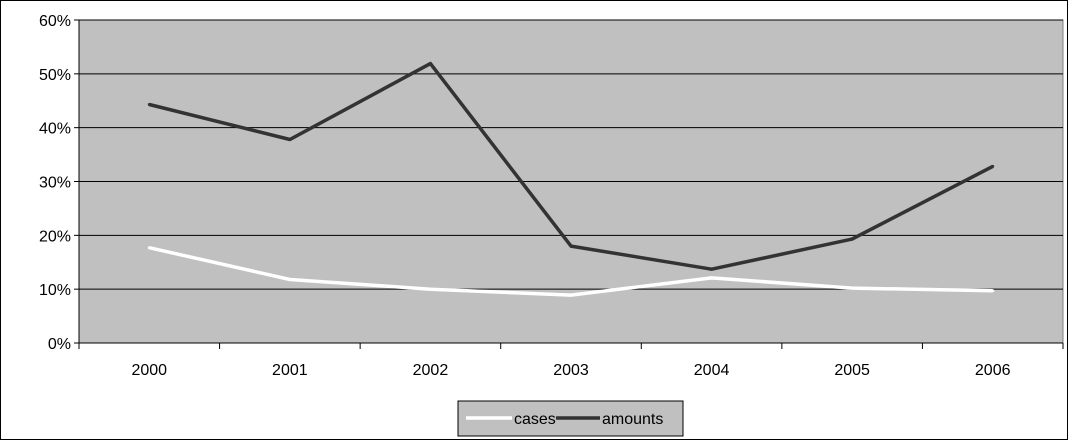  What do you see at coordinates (852, 370) in the screenshot?
I see `x-tick-label: 2005` at bounding box center [852, 370].